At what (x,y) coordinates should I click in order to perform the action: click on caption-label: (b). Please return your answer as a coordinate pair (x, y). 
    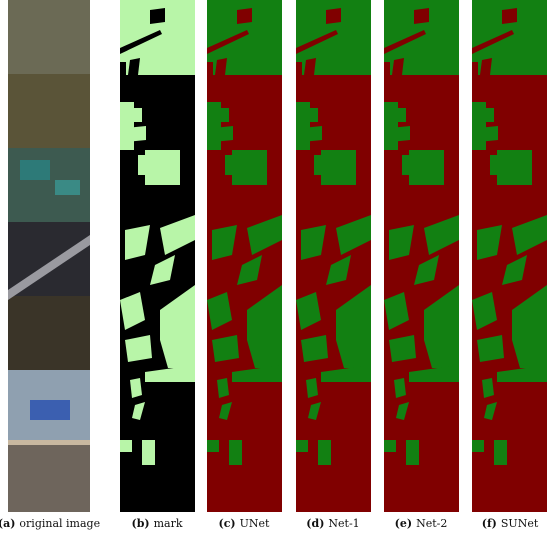
    Looking at the image, I should click on (140, 523).